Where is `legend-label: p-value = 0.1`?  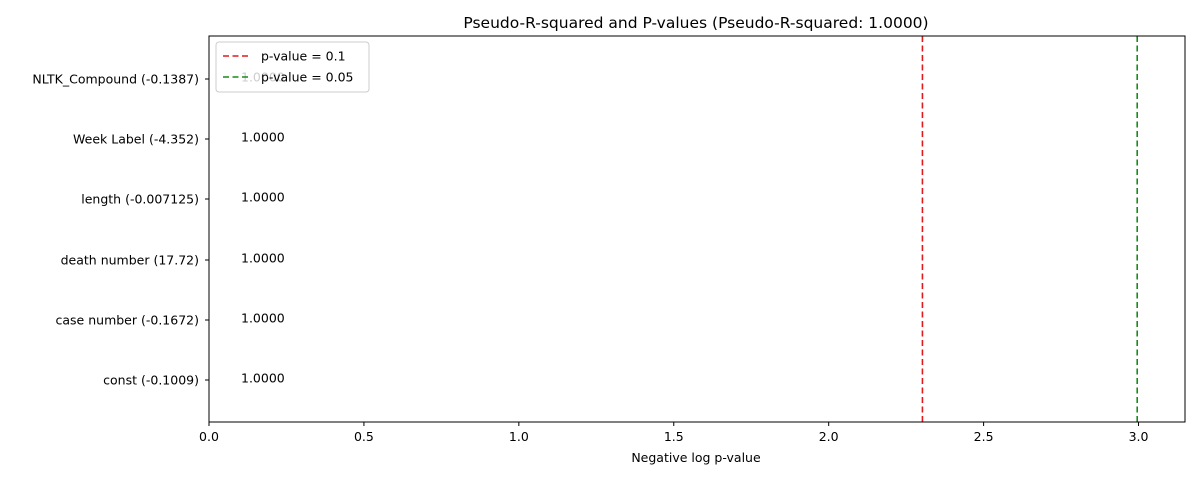 legend-label: p-value = 0.1 is located at coordinates (303, 56).